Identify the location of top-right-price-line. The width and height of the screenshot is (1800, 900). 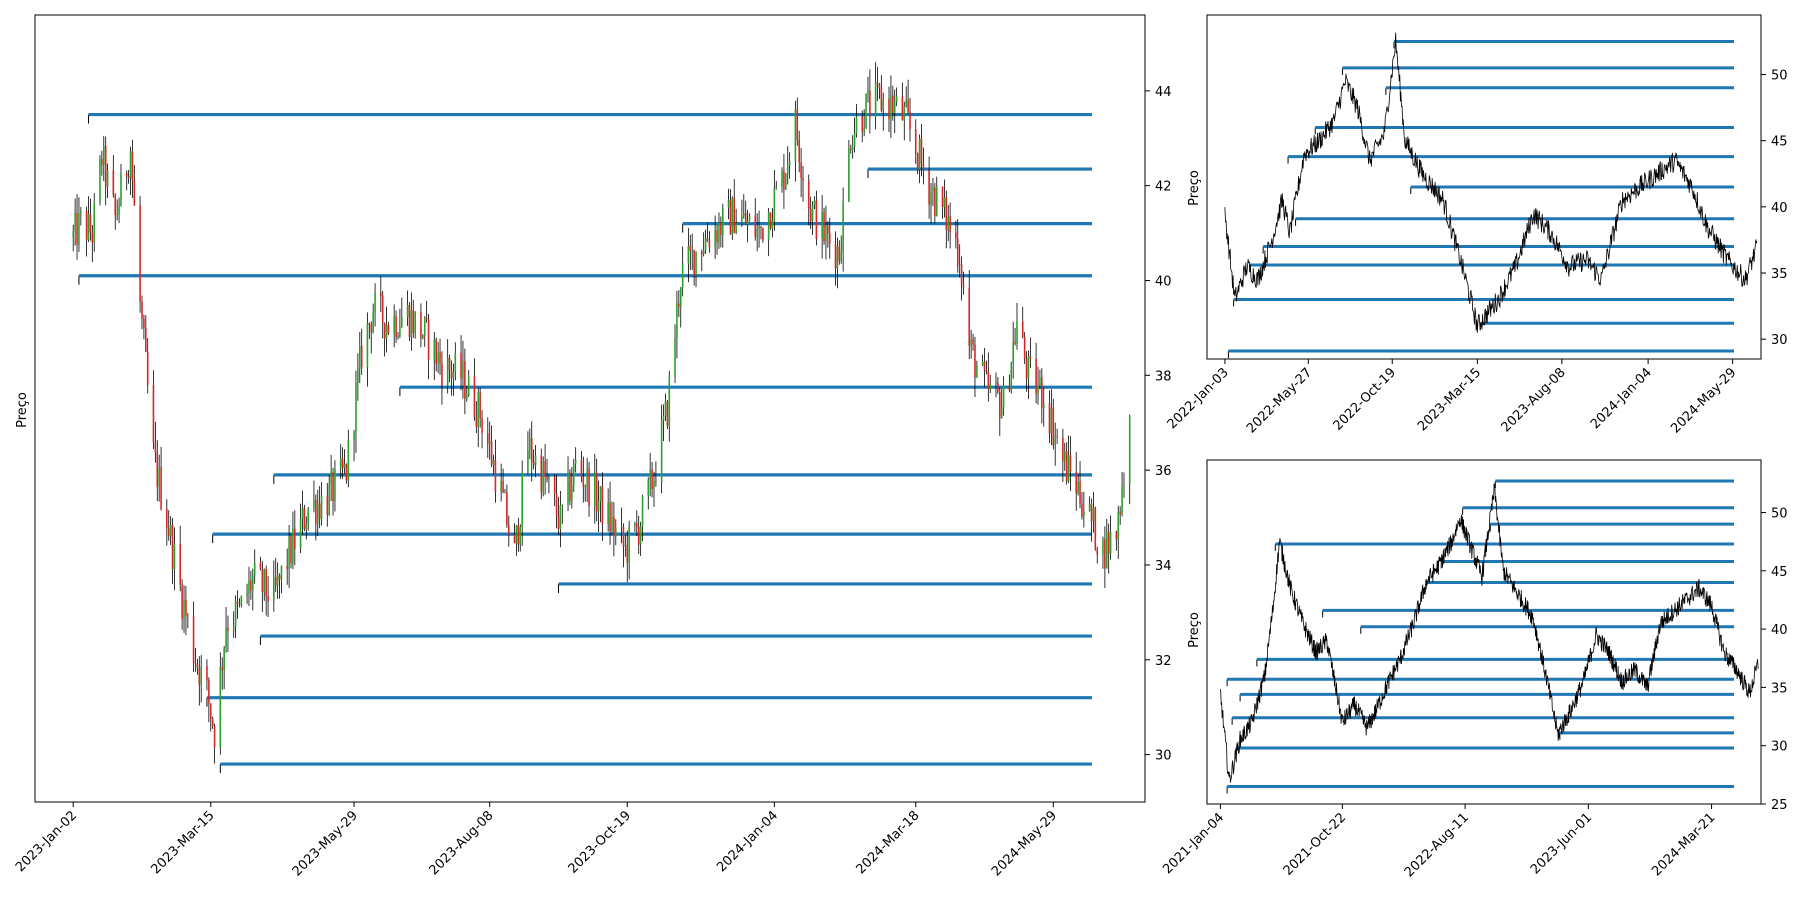
(1491, 182).